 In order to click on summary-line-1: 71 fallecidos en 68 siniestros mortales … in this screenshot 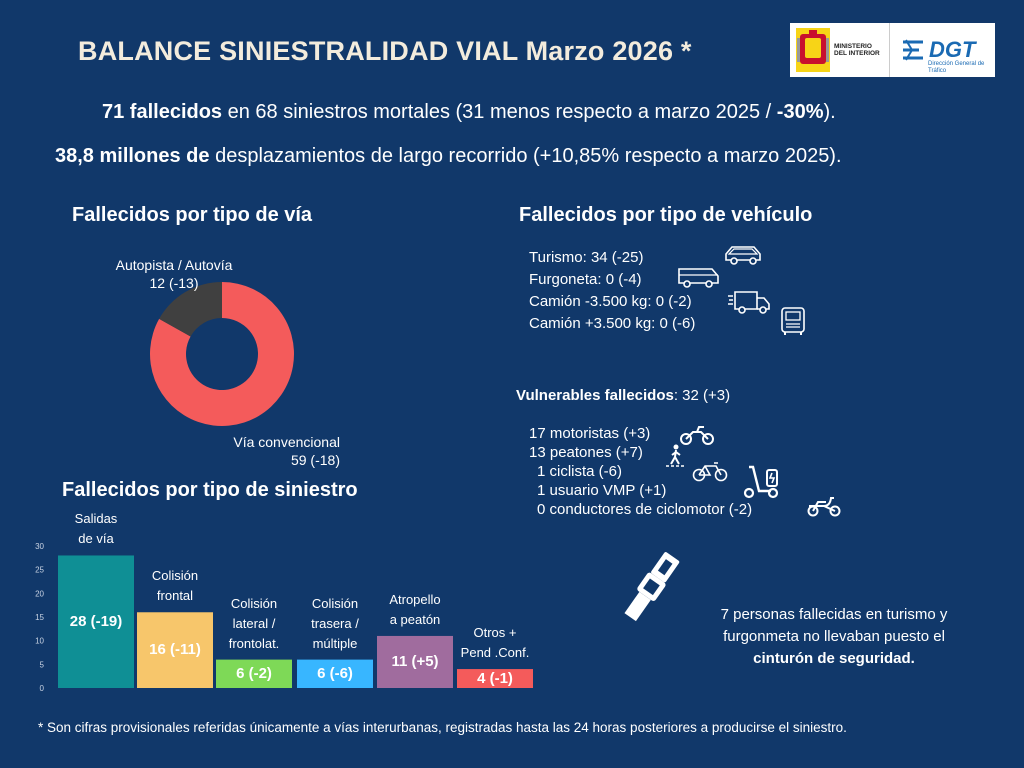, I will do `click(469, 112)`.